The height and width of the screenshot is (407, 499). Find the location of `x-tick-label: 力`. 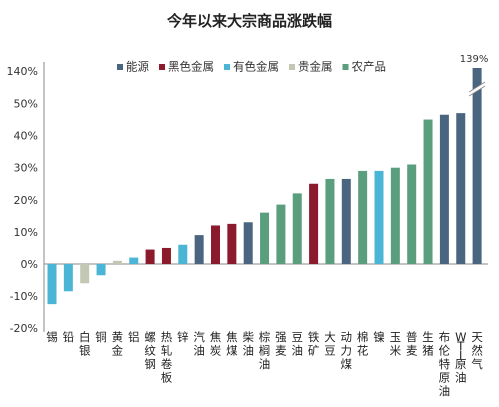

x-tick-label: 力 is located at coordinates (347, 351).